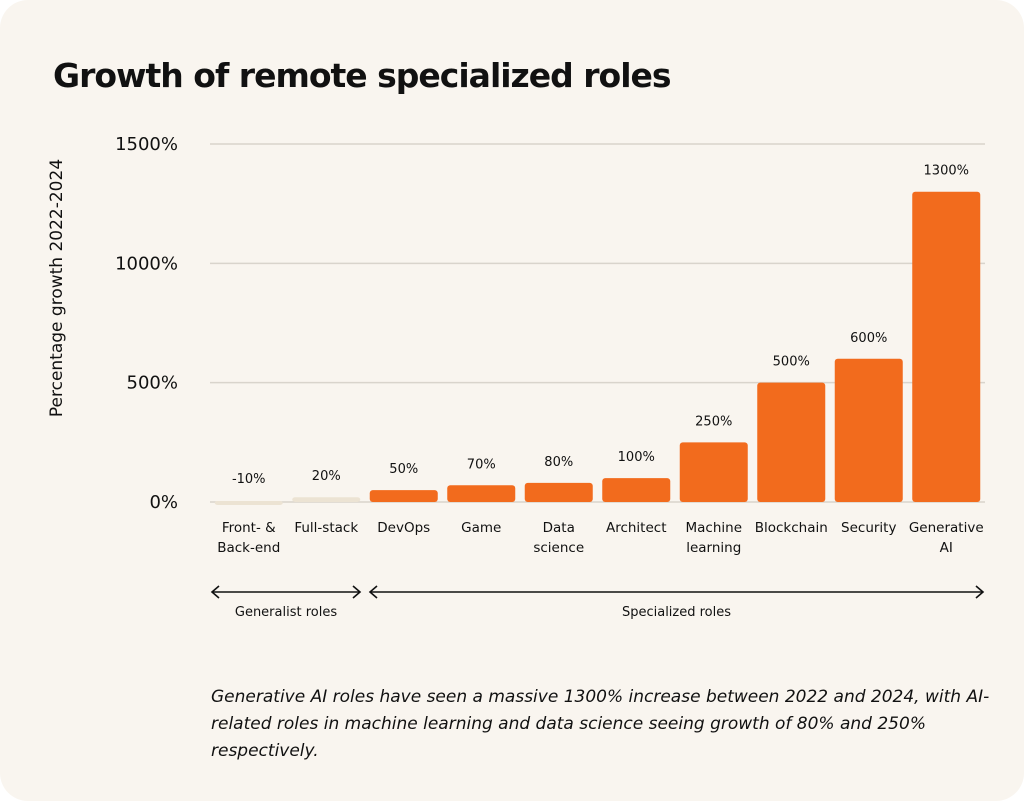 Image resolution: width=1024 pixels, height=801 pixels. I want to click on data-label: 50%, so click(403, 469).